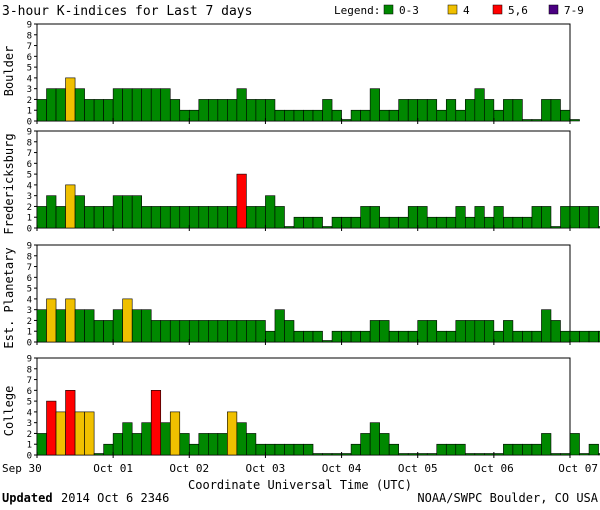  I want to click on y-tick-label: 3, so click(29, 311).